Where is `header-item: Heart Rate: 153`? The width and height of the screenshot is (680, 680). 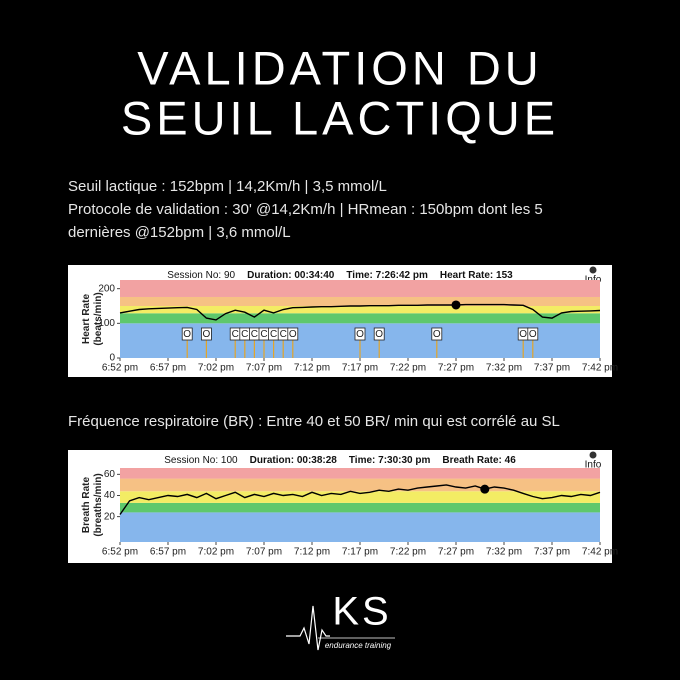 header-item: Heart Rate: 153 is located at coordinates (476, 275).